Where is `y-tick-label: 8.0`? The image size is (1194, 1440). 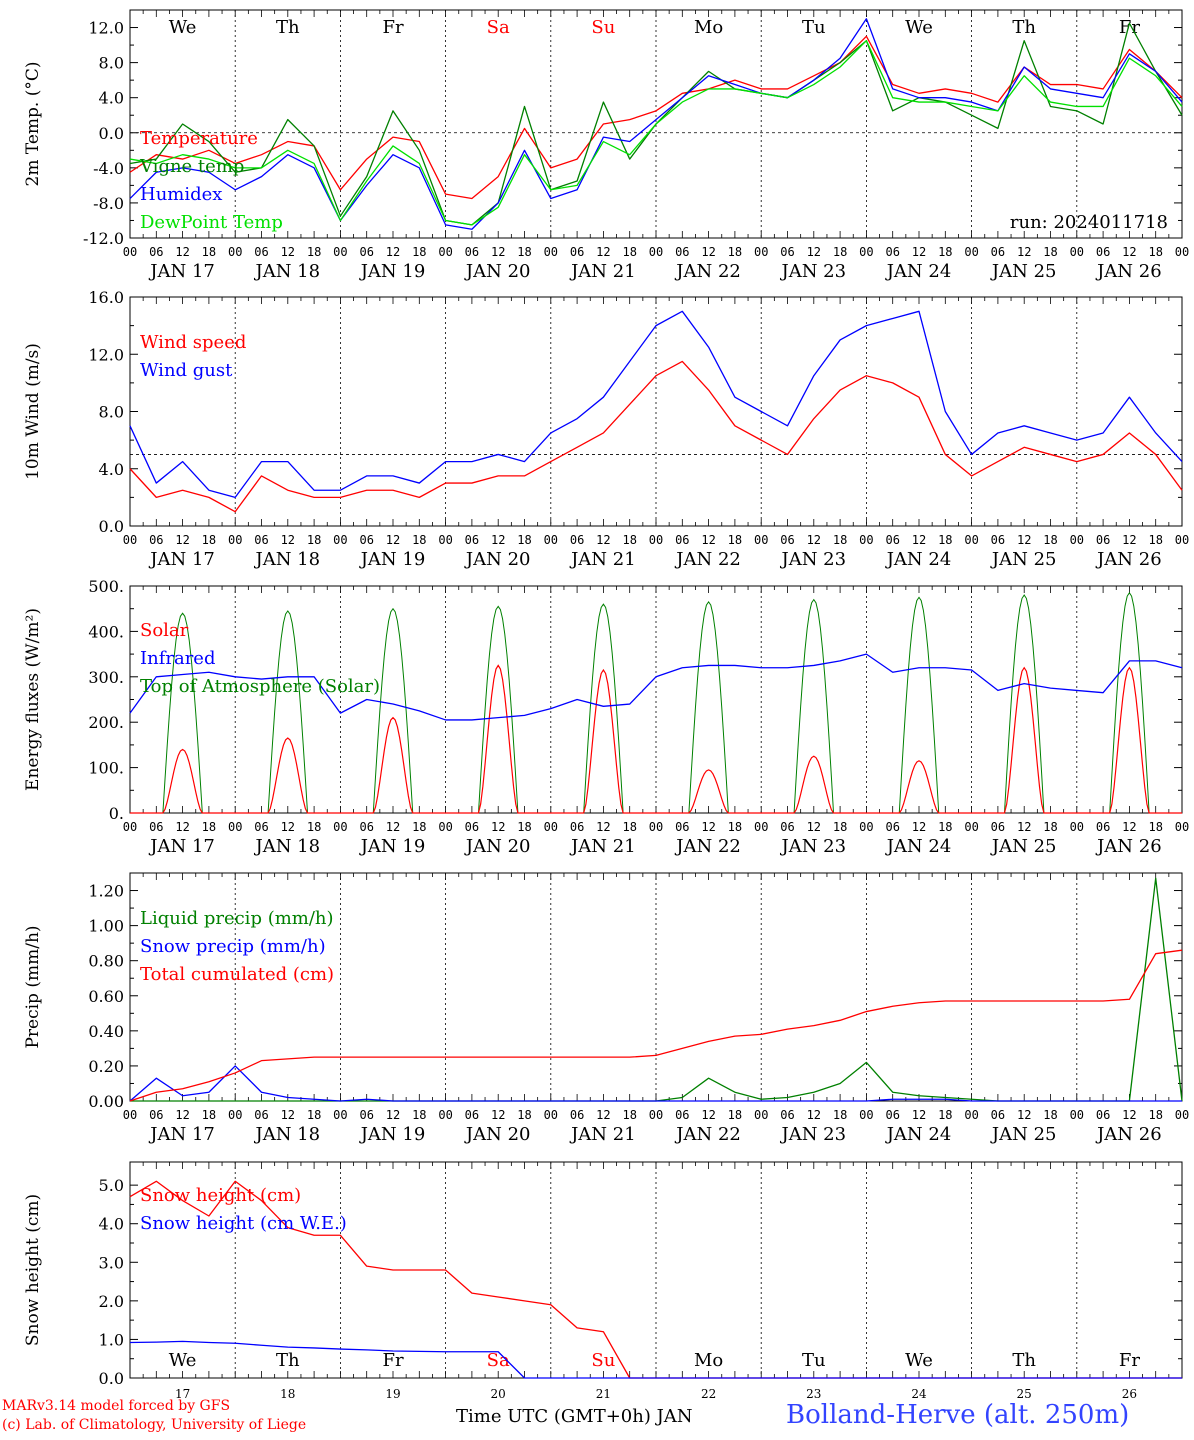 y-tick-label: 8.0 is located at coordinates (111, 412).